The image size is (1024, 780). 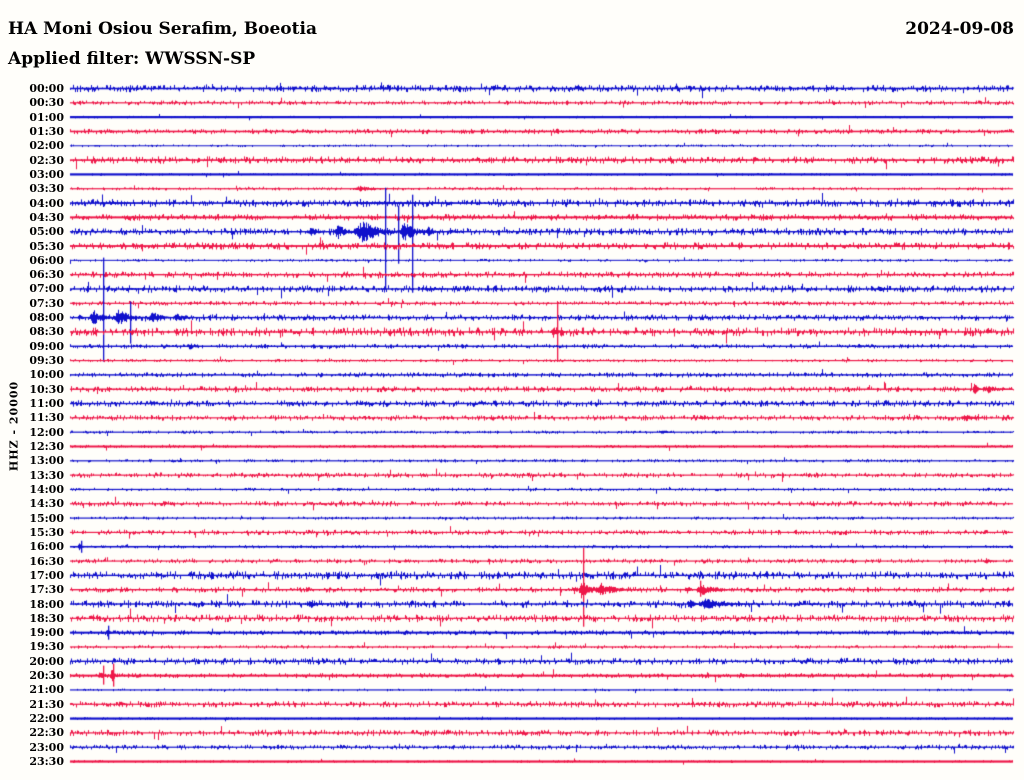 What do you see at coordinates (46, 217) in the screenshot?
I see `time-label: 04:30` at bounding box center [46, 217].